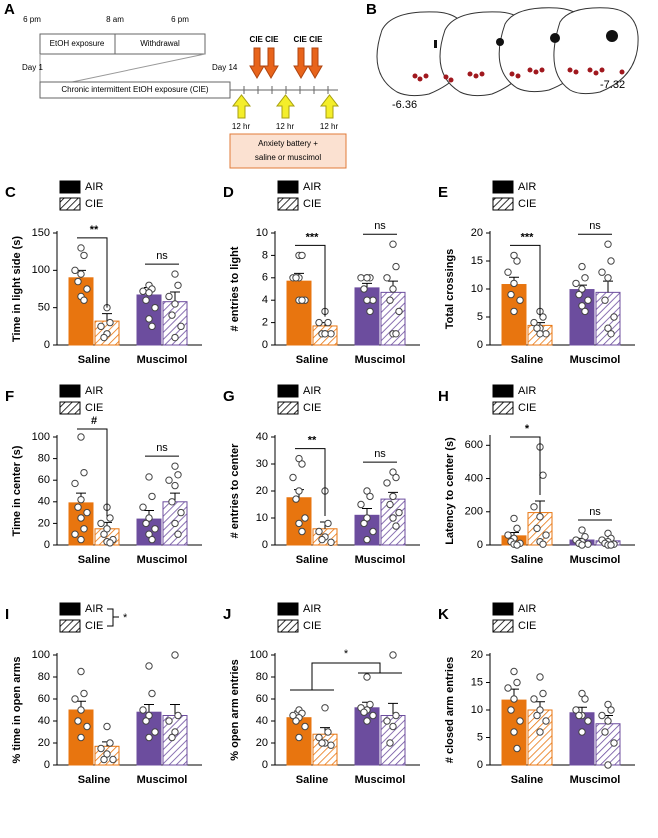 Image resolution: width=658 pixels, height=838 pixels. What do you see at coordinates (443, 396) in the screenshot?
I see `panel-letter: H` at bounding box center [443, 396].